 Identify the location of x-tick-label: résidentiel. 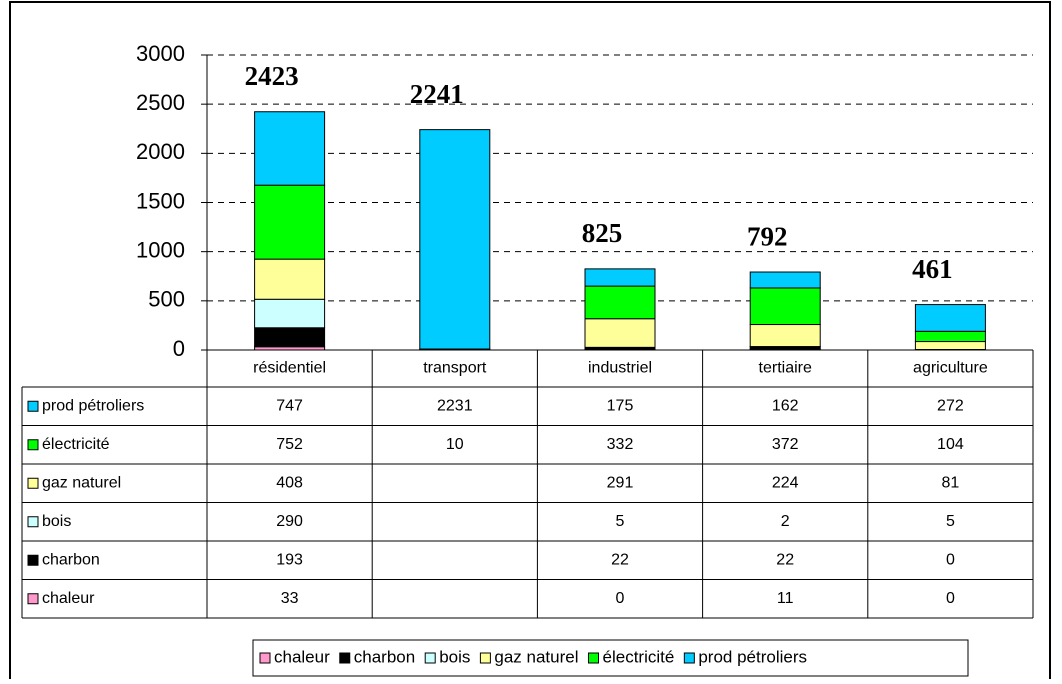
(289, 368).